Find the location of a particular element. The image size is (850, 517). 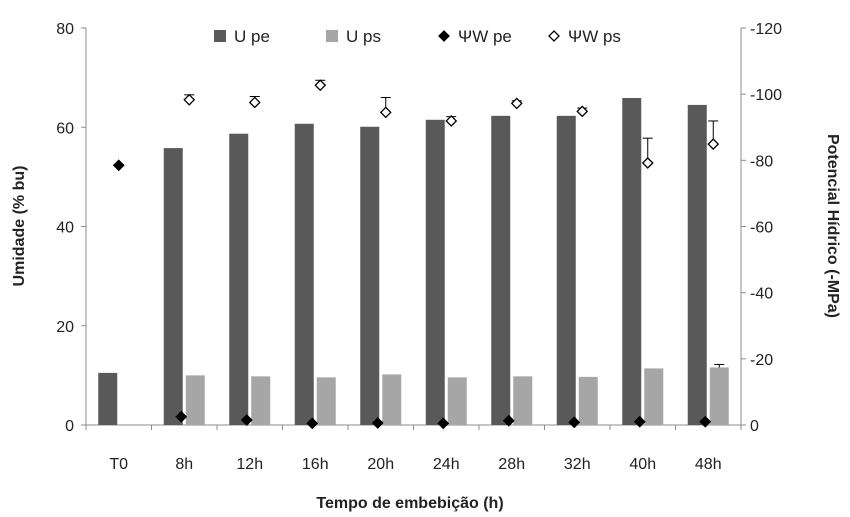

y-tick-label: 0 is located at coordinates (69, 426).